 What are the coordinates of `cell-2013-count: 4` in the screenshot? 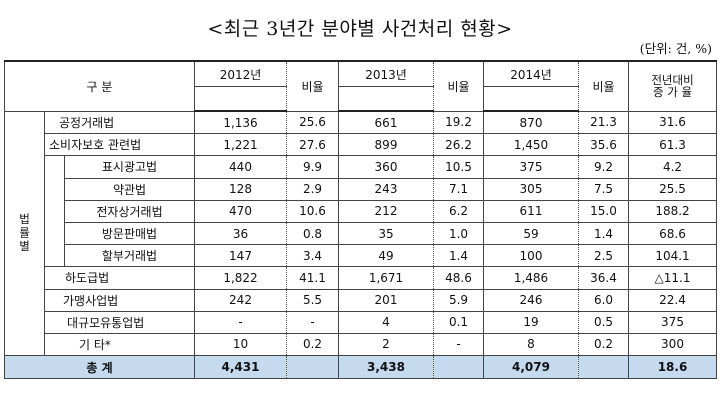 It's located at (386, 322).